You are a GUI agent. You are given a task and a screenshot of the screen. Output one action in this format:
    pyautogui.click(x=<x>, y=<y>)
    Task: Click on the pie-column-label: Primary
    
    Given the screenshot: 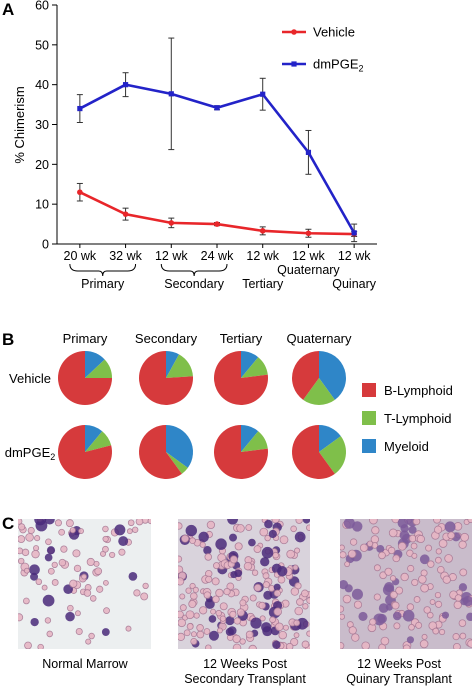 What is the action you would take?
    pyautogui.click(x=85, y=338)
    